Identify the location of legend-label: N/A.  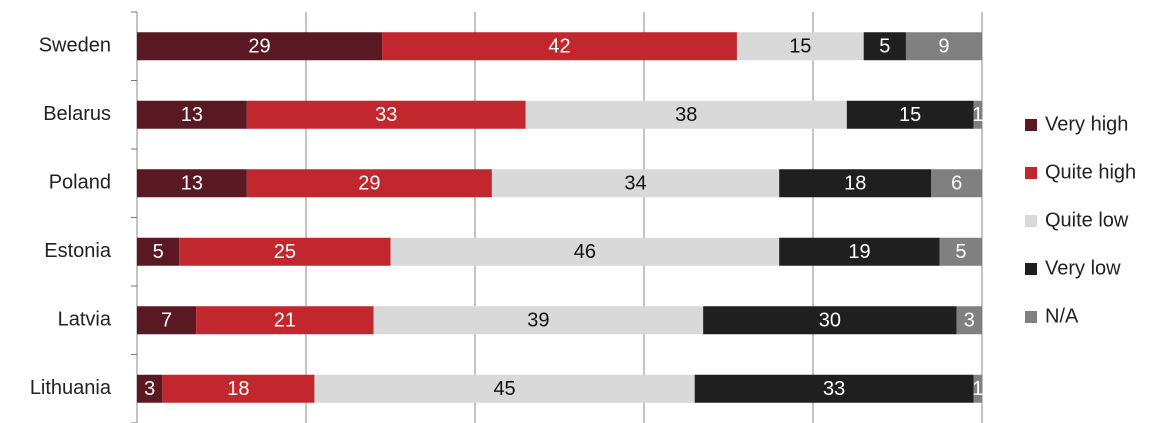
(1062, 316).